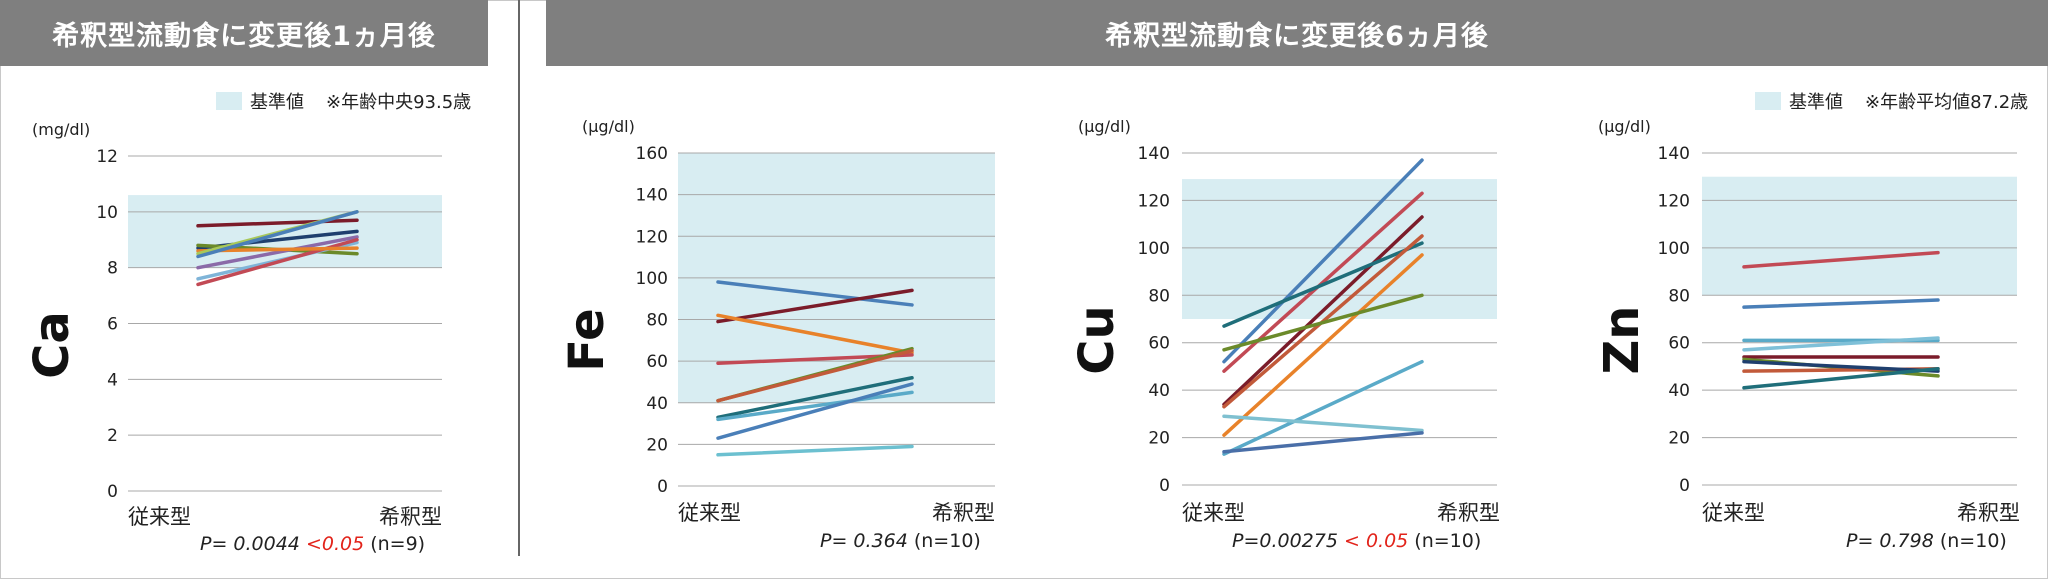 This screenshot has height=579, width=2048. I want to click on y-tick-label: 12, so click(107, 157).